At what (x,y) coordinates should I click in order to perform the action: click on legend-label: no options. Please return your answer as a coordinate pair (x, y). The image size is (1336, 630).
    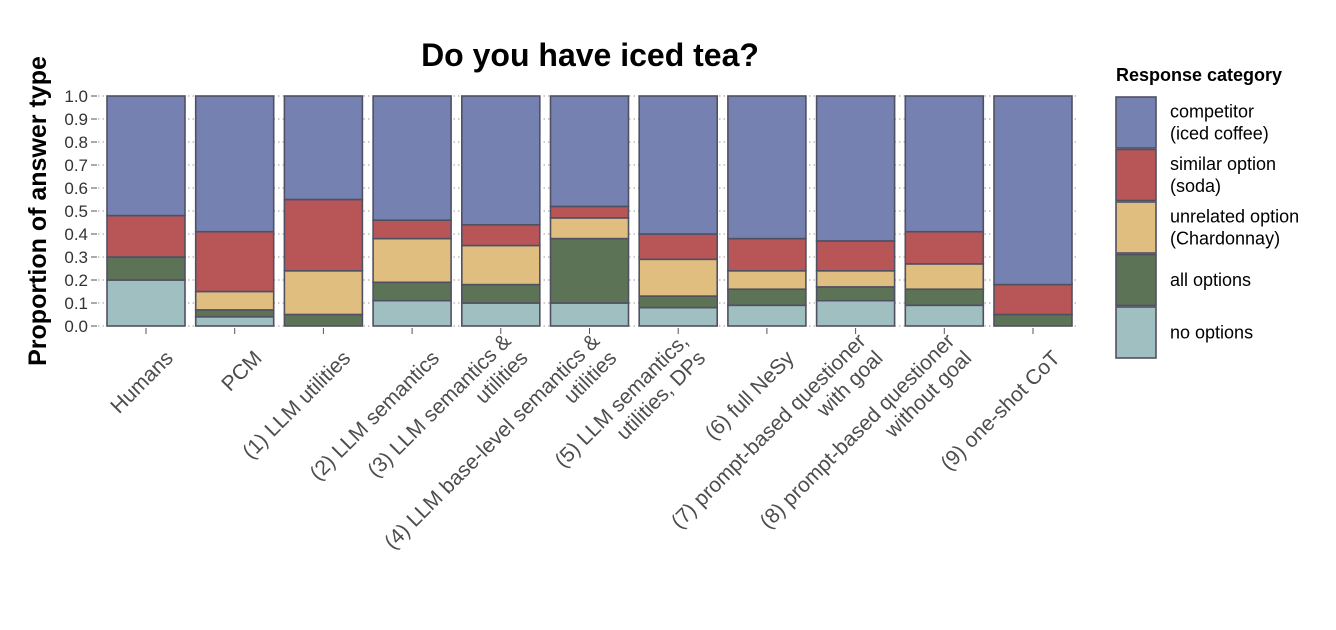
    Looking at the image, I should click on (1211, 333).